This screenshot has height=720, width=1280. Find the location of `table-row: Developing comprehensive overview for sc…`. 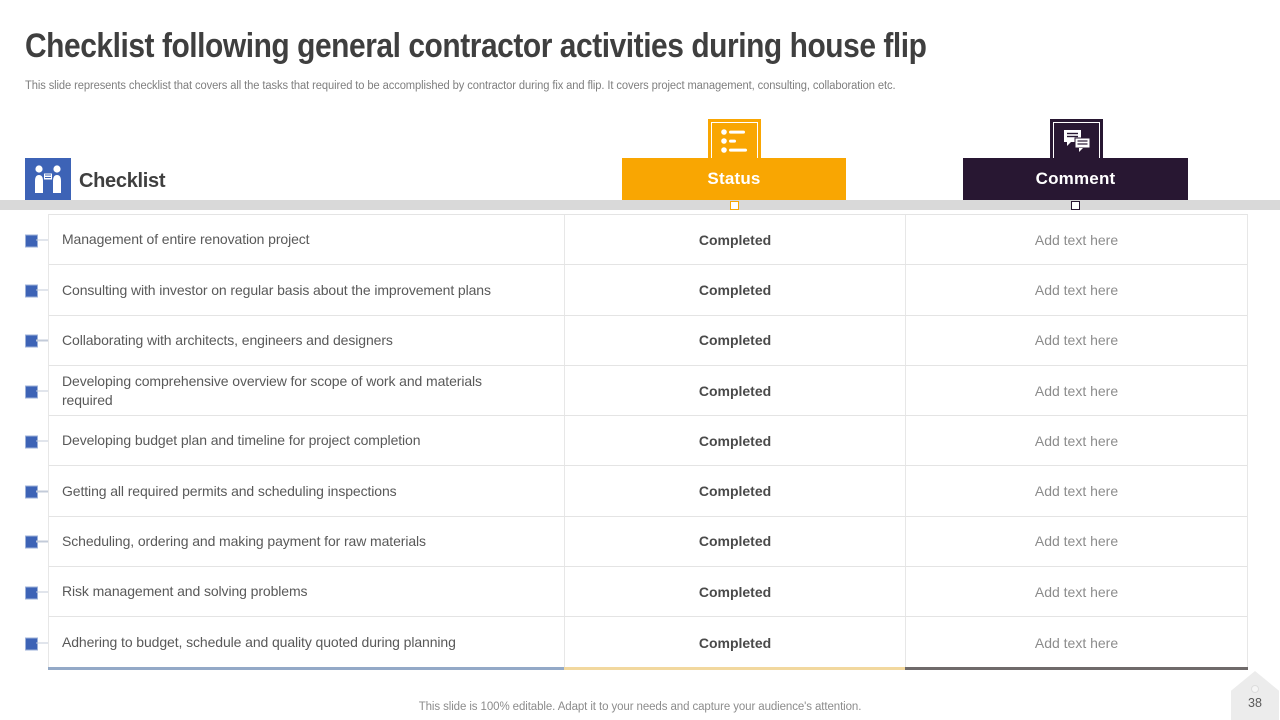

table-row: Developing comprehensive overview for sc… is located at coordinates (636, 391).